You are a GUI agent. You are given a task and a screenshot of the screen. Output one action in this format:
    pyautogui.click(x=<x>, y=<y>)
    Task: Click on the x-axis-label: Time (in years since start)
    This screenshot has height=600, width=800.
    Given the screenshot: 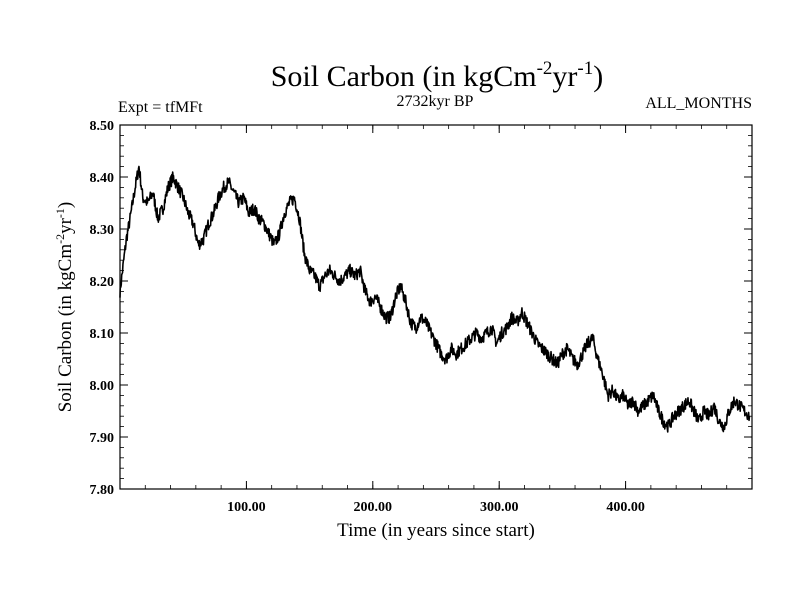 What is the action you would take?
    pyautogui.click(x=436, y=530)
    